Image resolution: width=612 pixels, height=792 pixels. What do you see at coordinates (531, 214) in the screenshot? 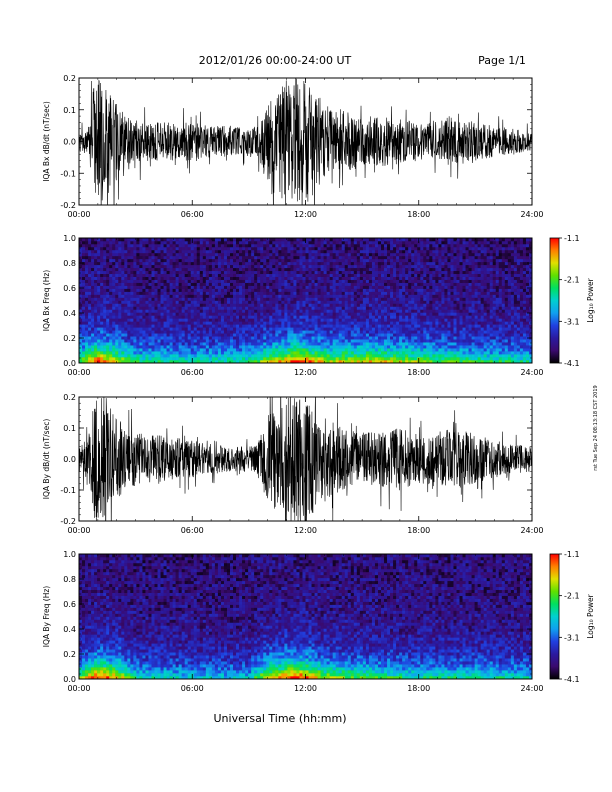
I see `x-tick-label: 24:00` at bounding box center [531, 214].